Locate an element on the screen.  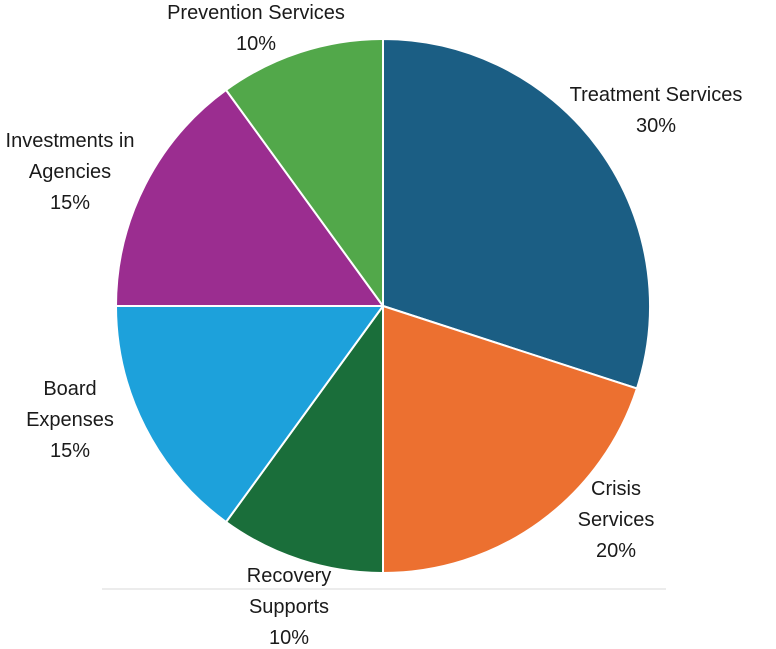
slice-prevention-services-label: Prevention Services 10% is located at coordinates (256, 28).